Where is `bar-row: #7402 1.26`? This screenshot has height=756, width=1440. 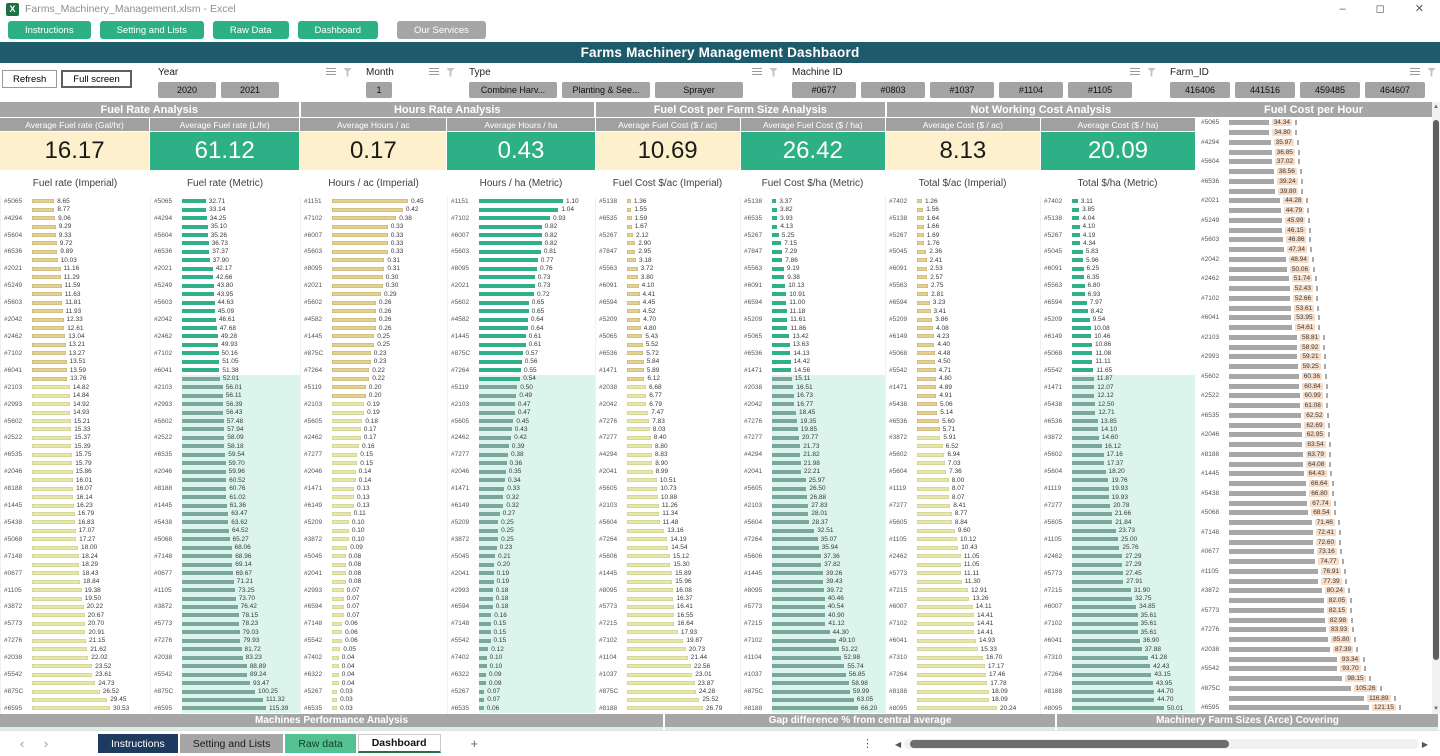
bar-row: #7402 1.26 is located at coordinates (964, 201).